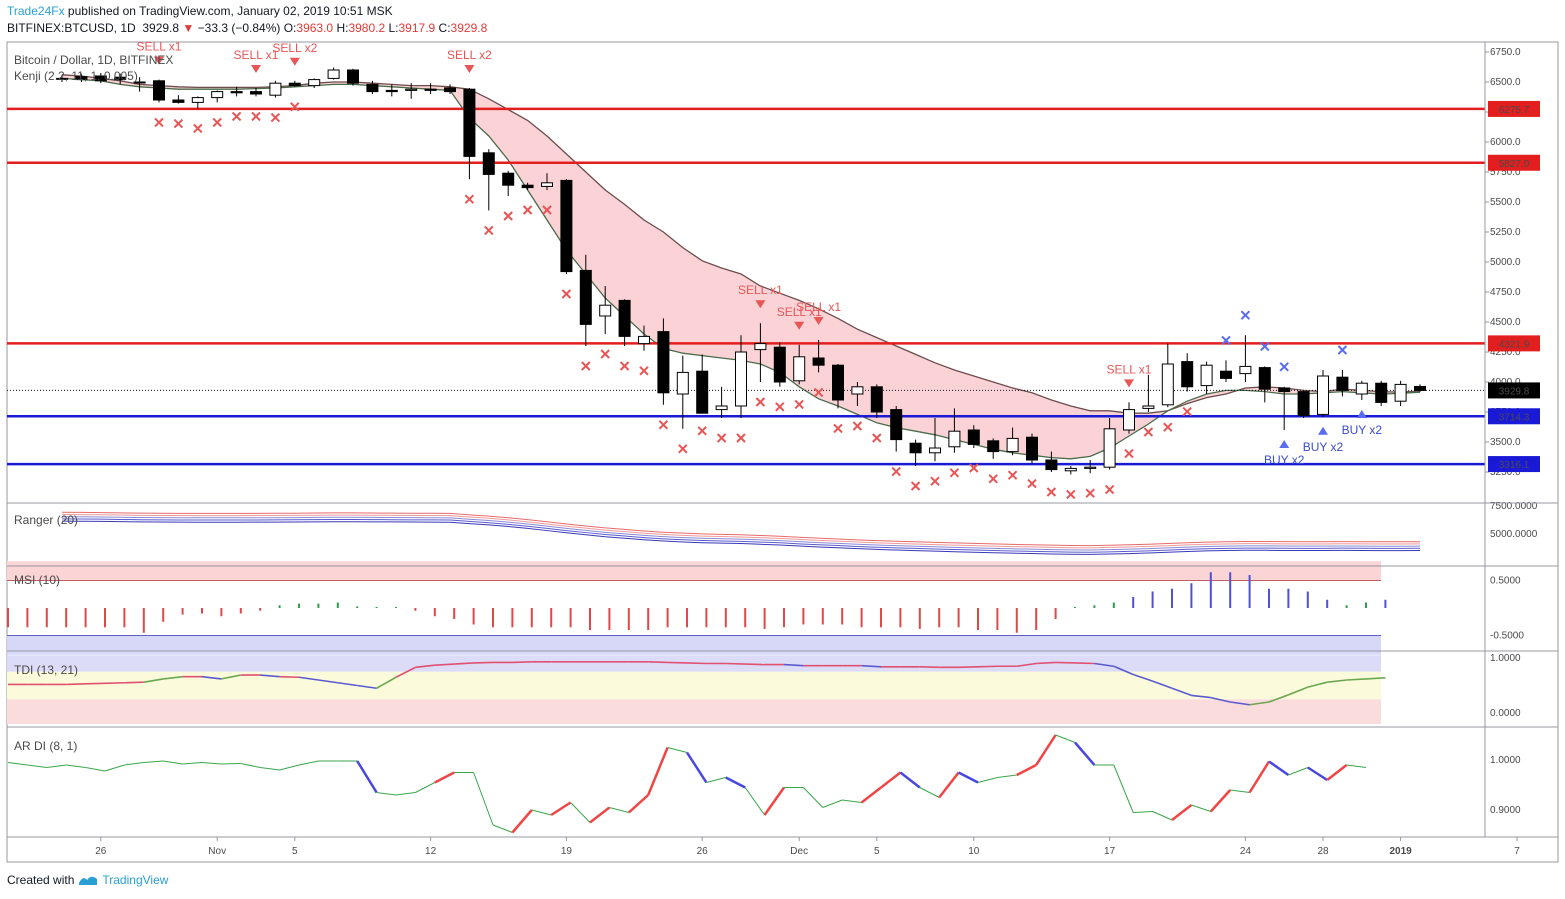 The width and height of the screenshot is (1565, 899). I want to click on last-price-label: 3929.8, so click(1514, 391).